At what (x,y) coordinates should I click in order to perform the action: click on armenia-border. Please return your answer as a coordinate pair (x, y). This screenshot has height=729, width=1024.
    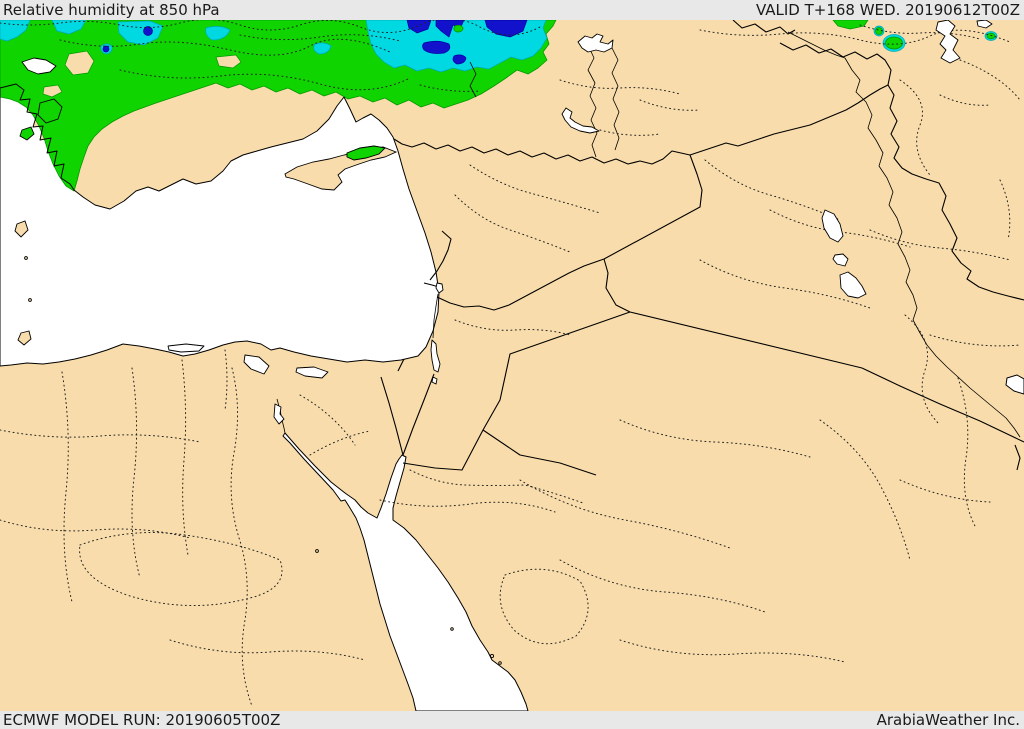
    Looking at the image, I should click on (764, 27).